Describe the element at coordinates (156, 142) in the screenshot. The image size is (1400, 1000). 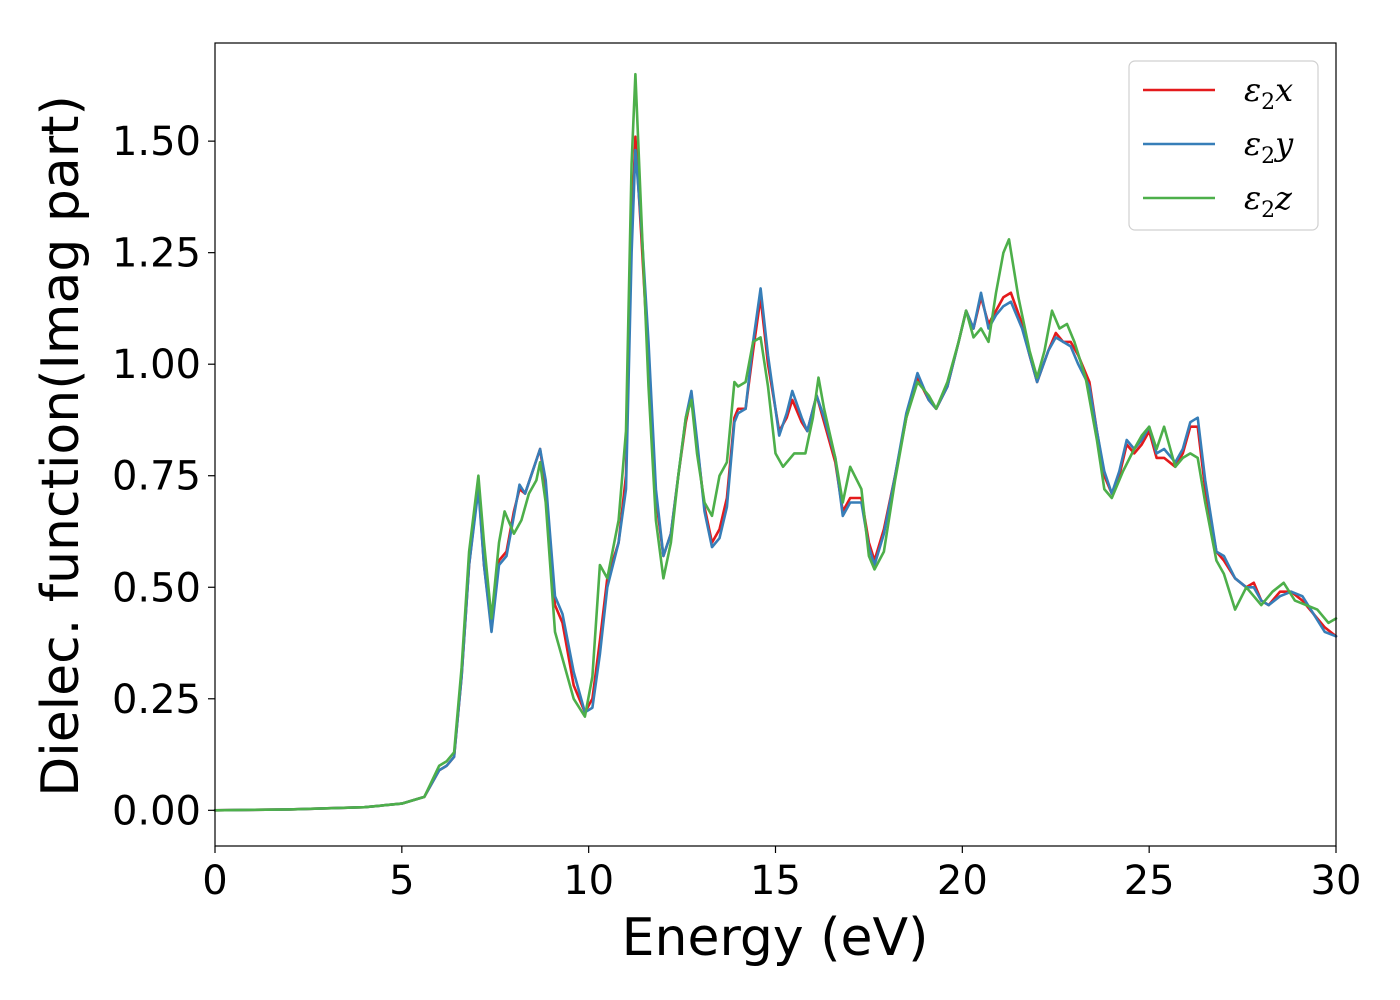
I see `y-tick-label: 1.50` at that location.